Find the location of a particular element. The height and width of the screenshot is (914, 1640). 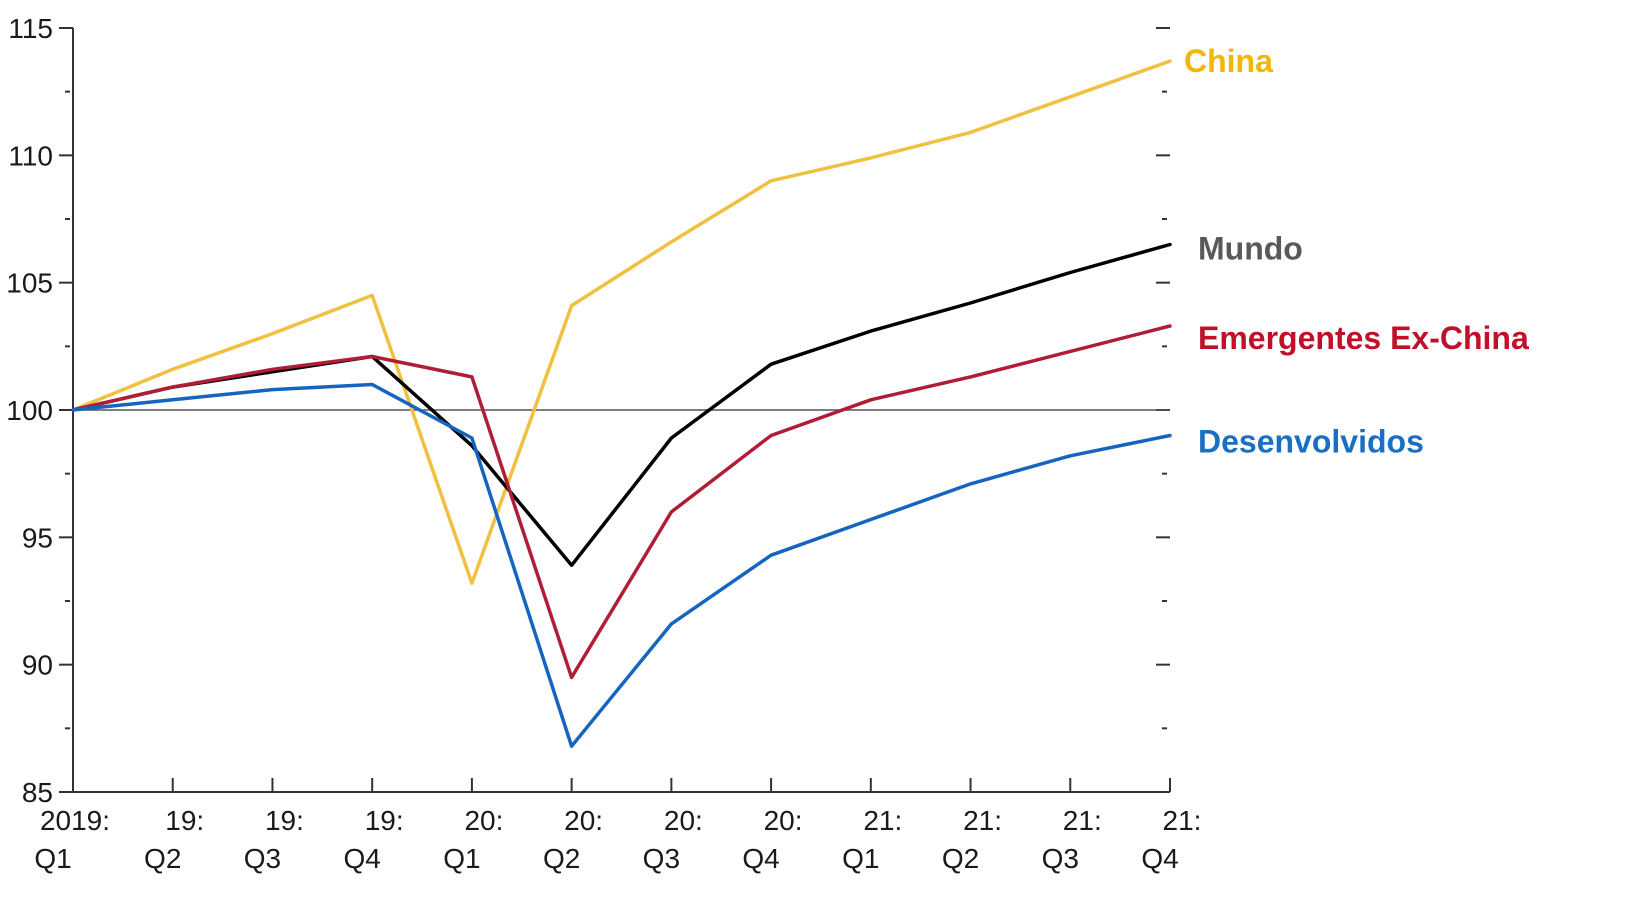

x-tick-label: 21: Q4 is located at coordinates (1171, 839).